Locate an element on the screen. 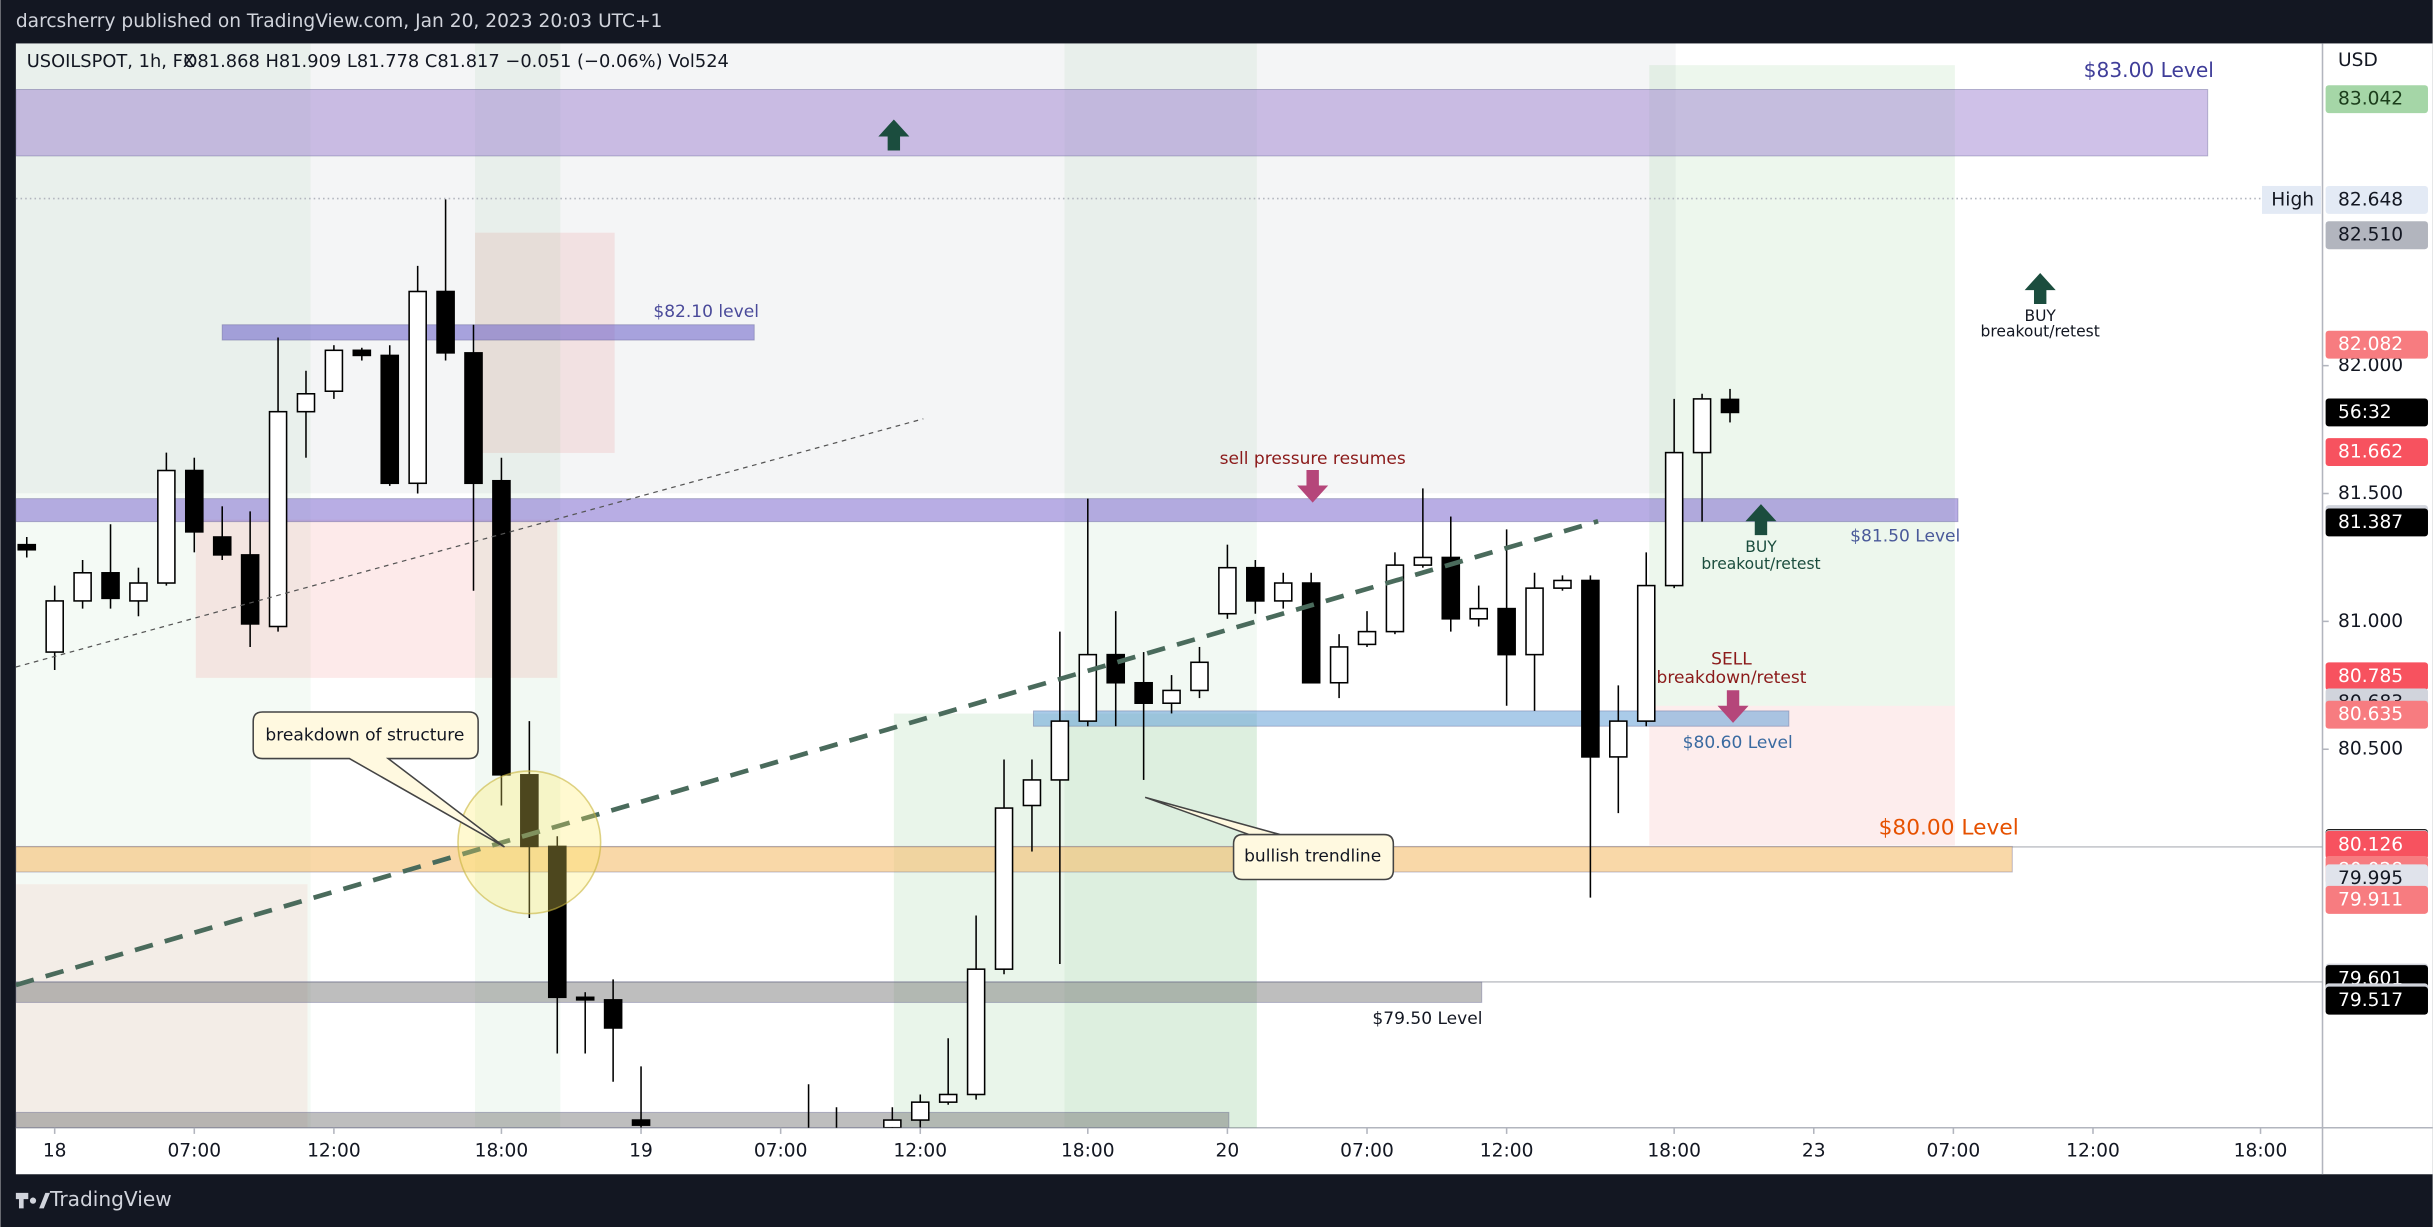  annotation: $82.10 level is located at coordinates (706, 312).